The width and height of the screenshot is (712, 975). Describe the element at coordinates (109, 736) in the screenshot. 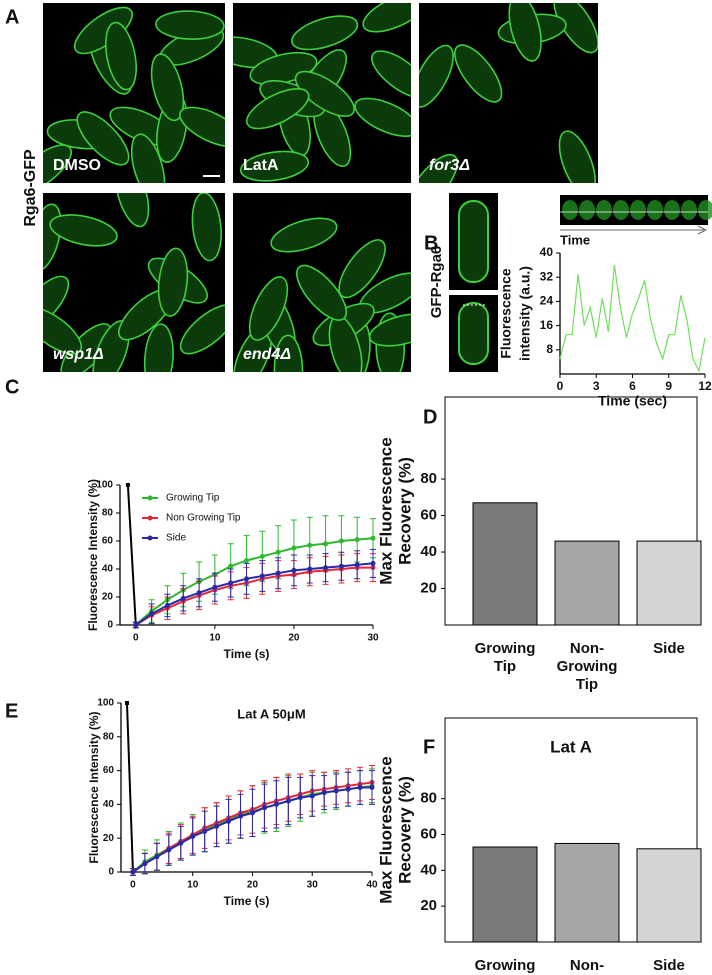

I see `y-tick-label: 80` at that location.